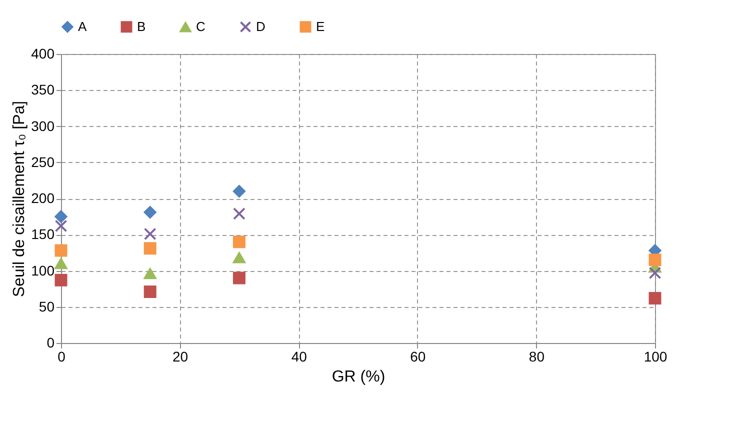 The height and width of the screenshot is (430, 745). Describe the element at coordinates (43, 126) in the screenshot. I see `y-tick-label: 300` at that location.